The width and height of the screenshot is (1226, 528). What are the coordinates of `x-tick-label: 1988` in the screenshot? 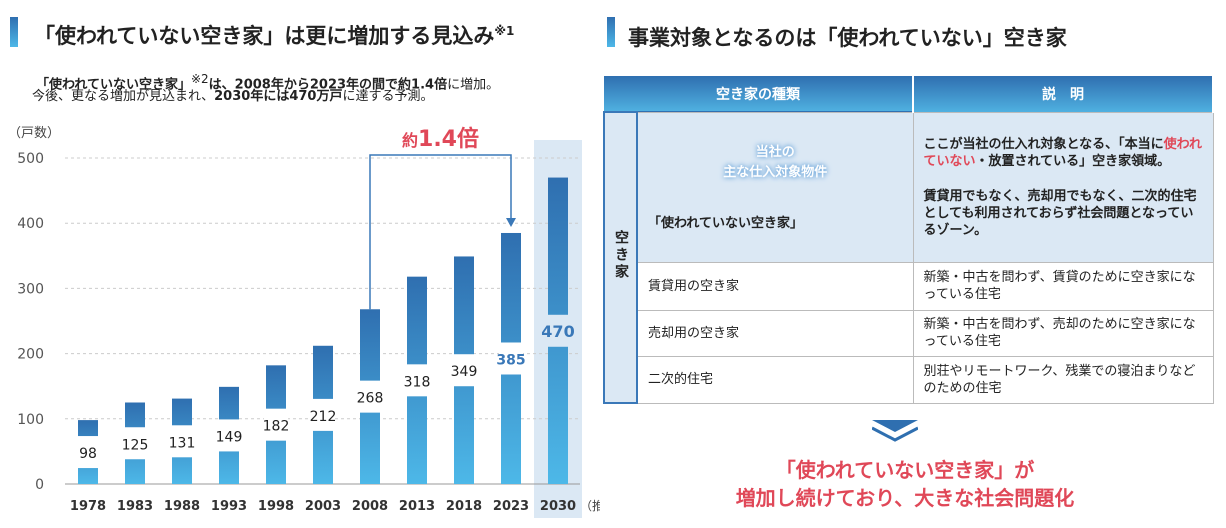 It's located at (182, 506).